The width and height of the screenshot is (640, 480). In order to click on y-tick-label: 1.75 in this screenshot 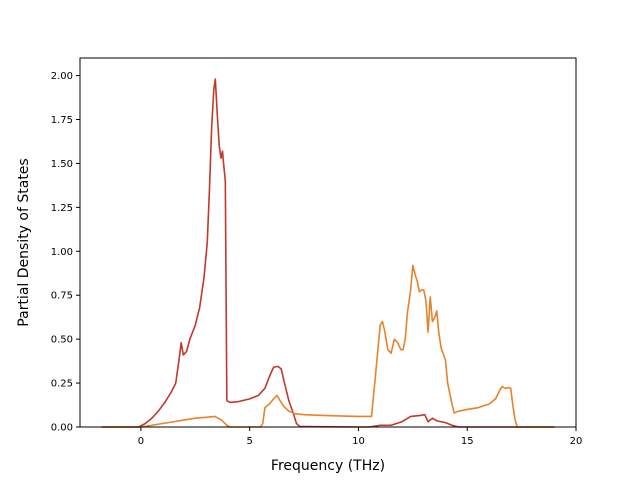, I will do `click(62, 120)`.